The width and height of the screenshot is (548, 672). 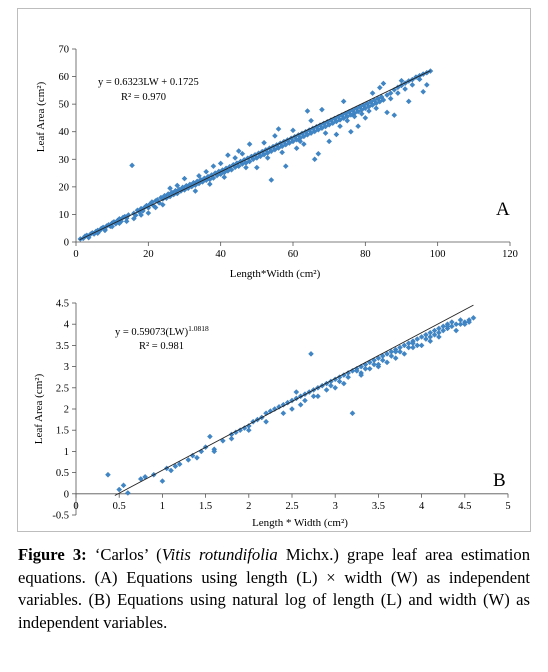 What do you see at coordinates (66, 410) in the screenshot?
I see `y-tick-label-b: 2` at bounding box center [66, 410].